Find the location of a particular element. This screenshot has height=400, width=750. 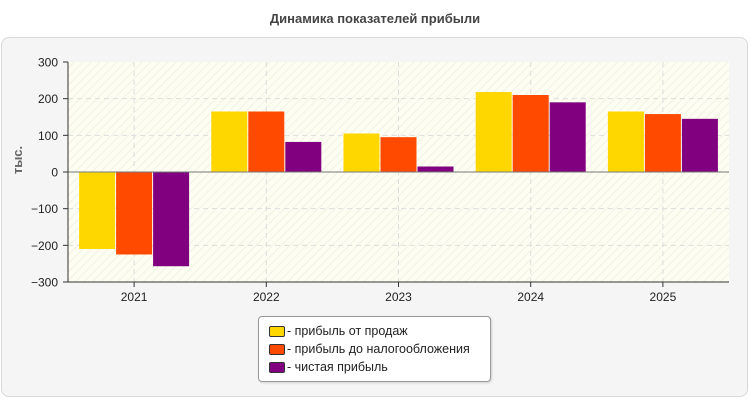

y-tick-label: 100 is located at coordinates (48, 136).